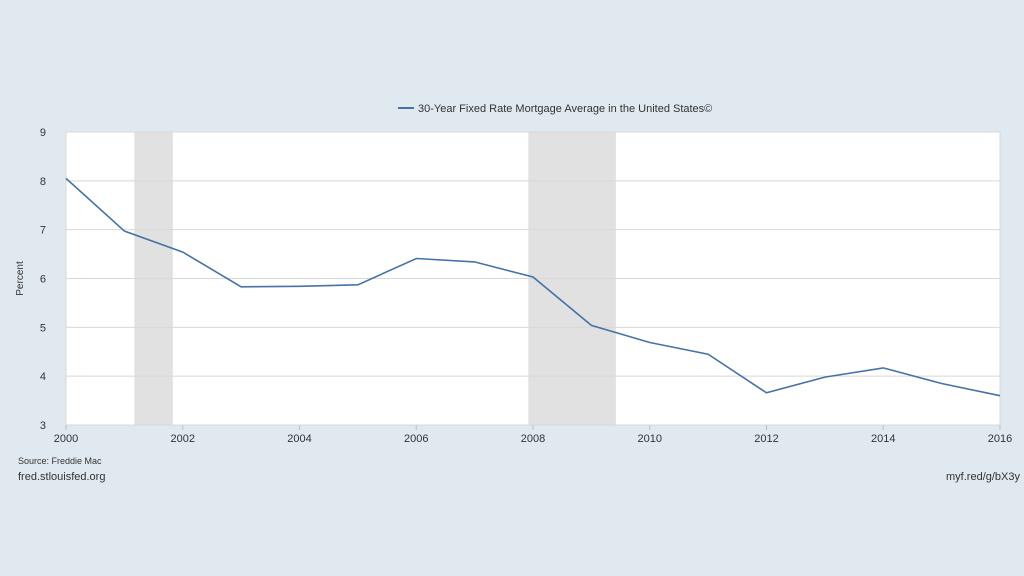 The height and width of the screenshot is (576, 1024). What do you see at coordinates (983, 477) in the screenshot?
I see `short-link: myf.red/g/bX3y` at bounding box center [983, 477].